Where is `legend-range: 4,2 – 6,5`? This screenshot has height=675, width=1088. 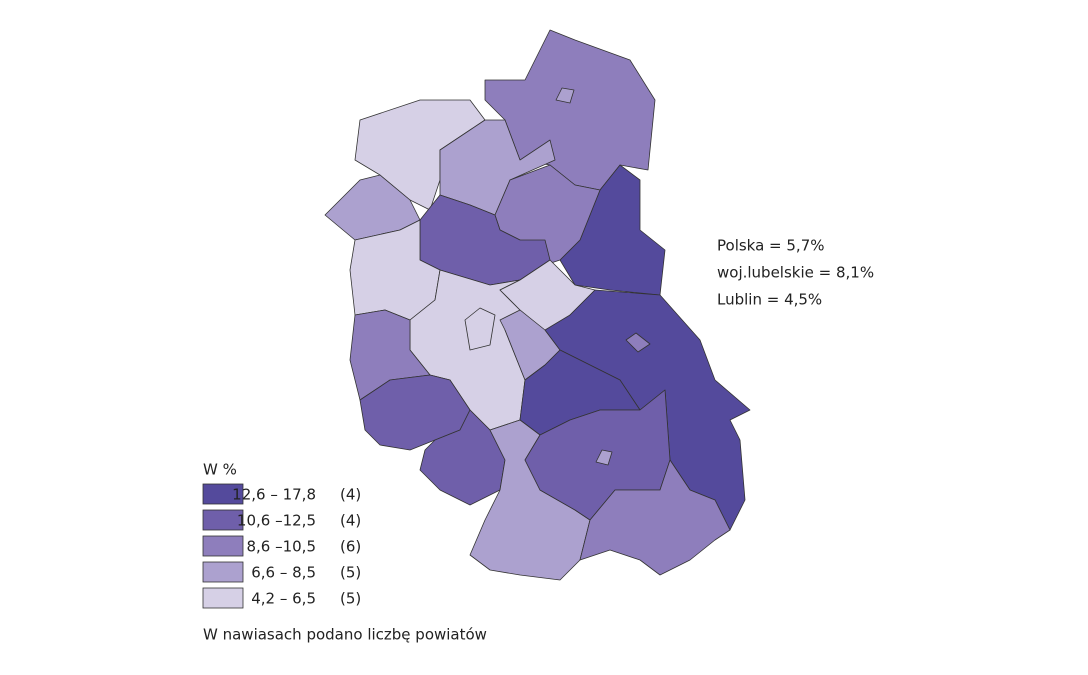 legend-range: 4,2 – 6,5 is located at coordinates (283, 599).